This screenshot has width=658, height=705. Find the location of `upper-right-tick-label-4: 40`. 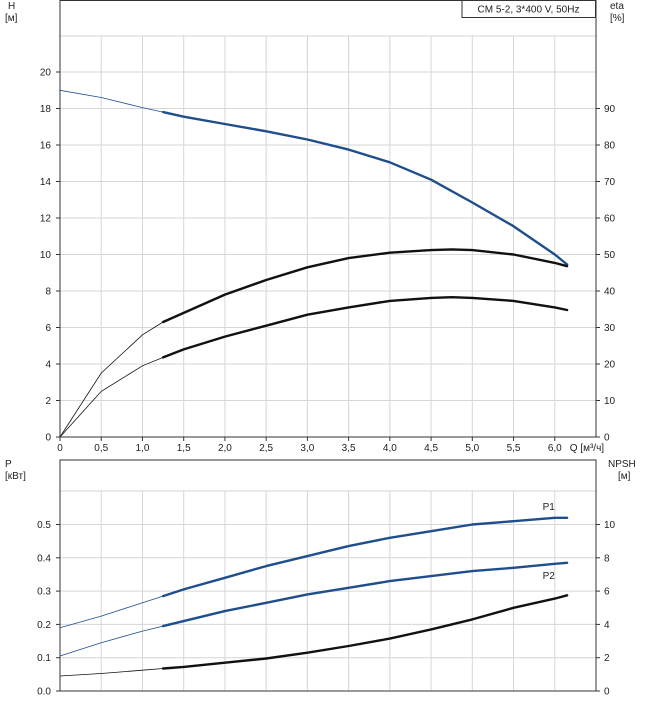

upper-right-tick-label-4: 40 is located at coordinates (610, 292).